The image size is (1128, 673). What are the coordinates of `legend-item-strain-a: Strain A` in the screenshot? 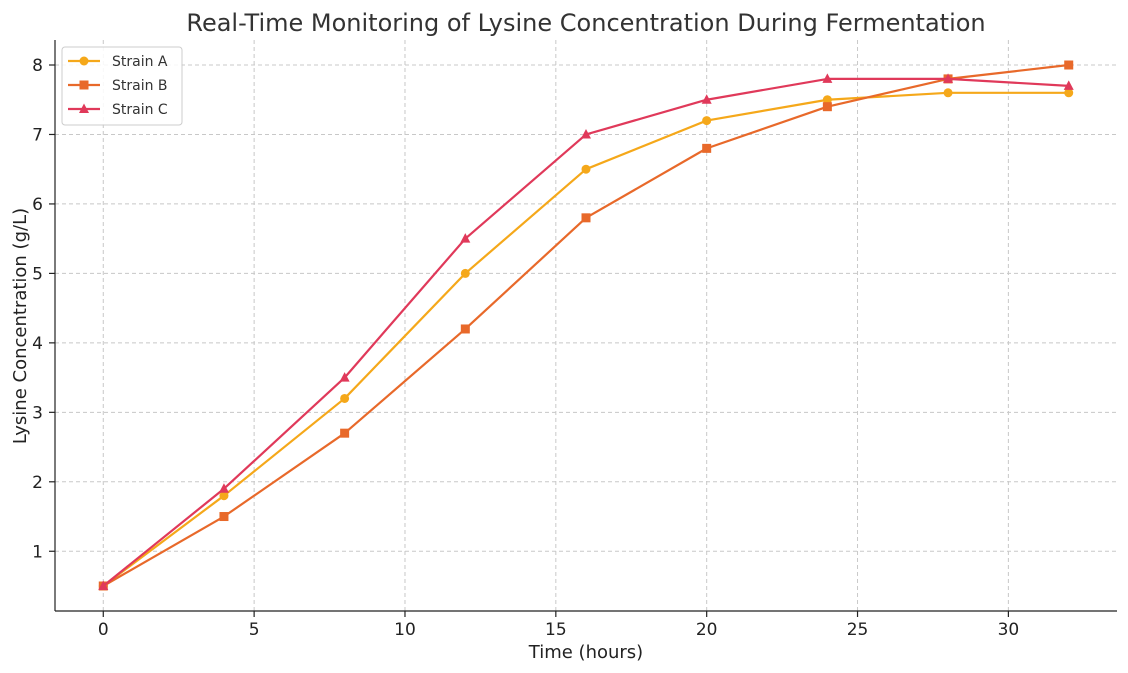 It's located at (118, 62).